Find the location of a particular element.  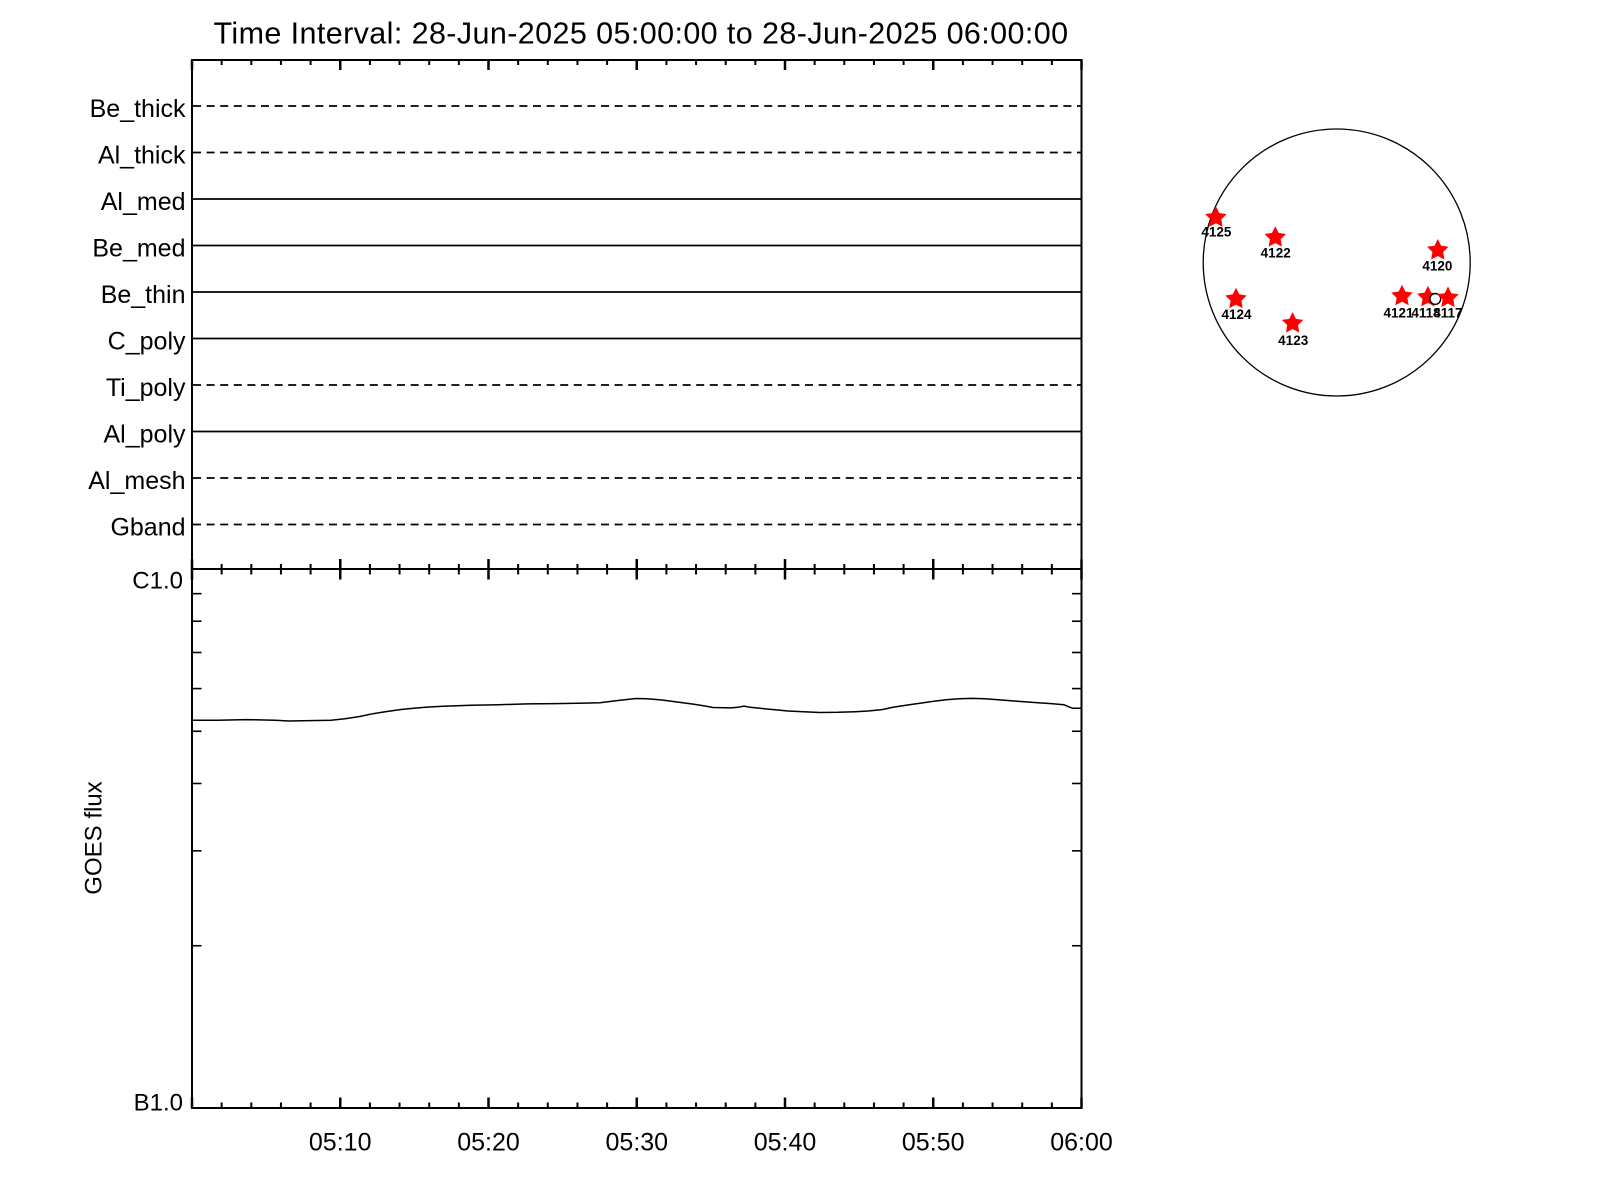

svg-text: 05:10 is located at coordinates (340, 1142).